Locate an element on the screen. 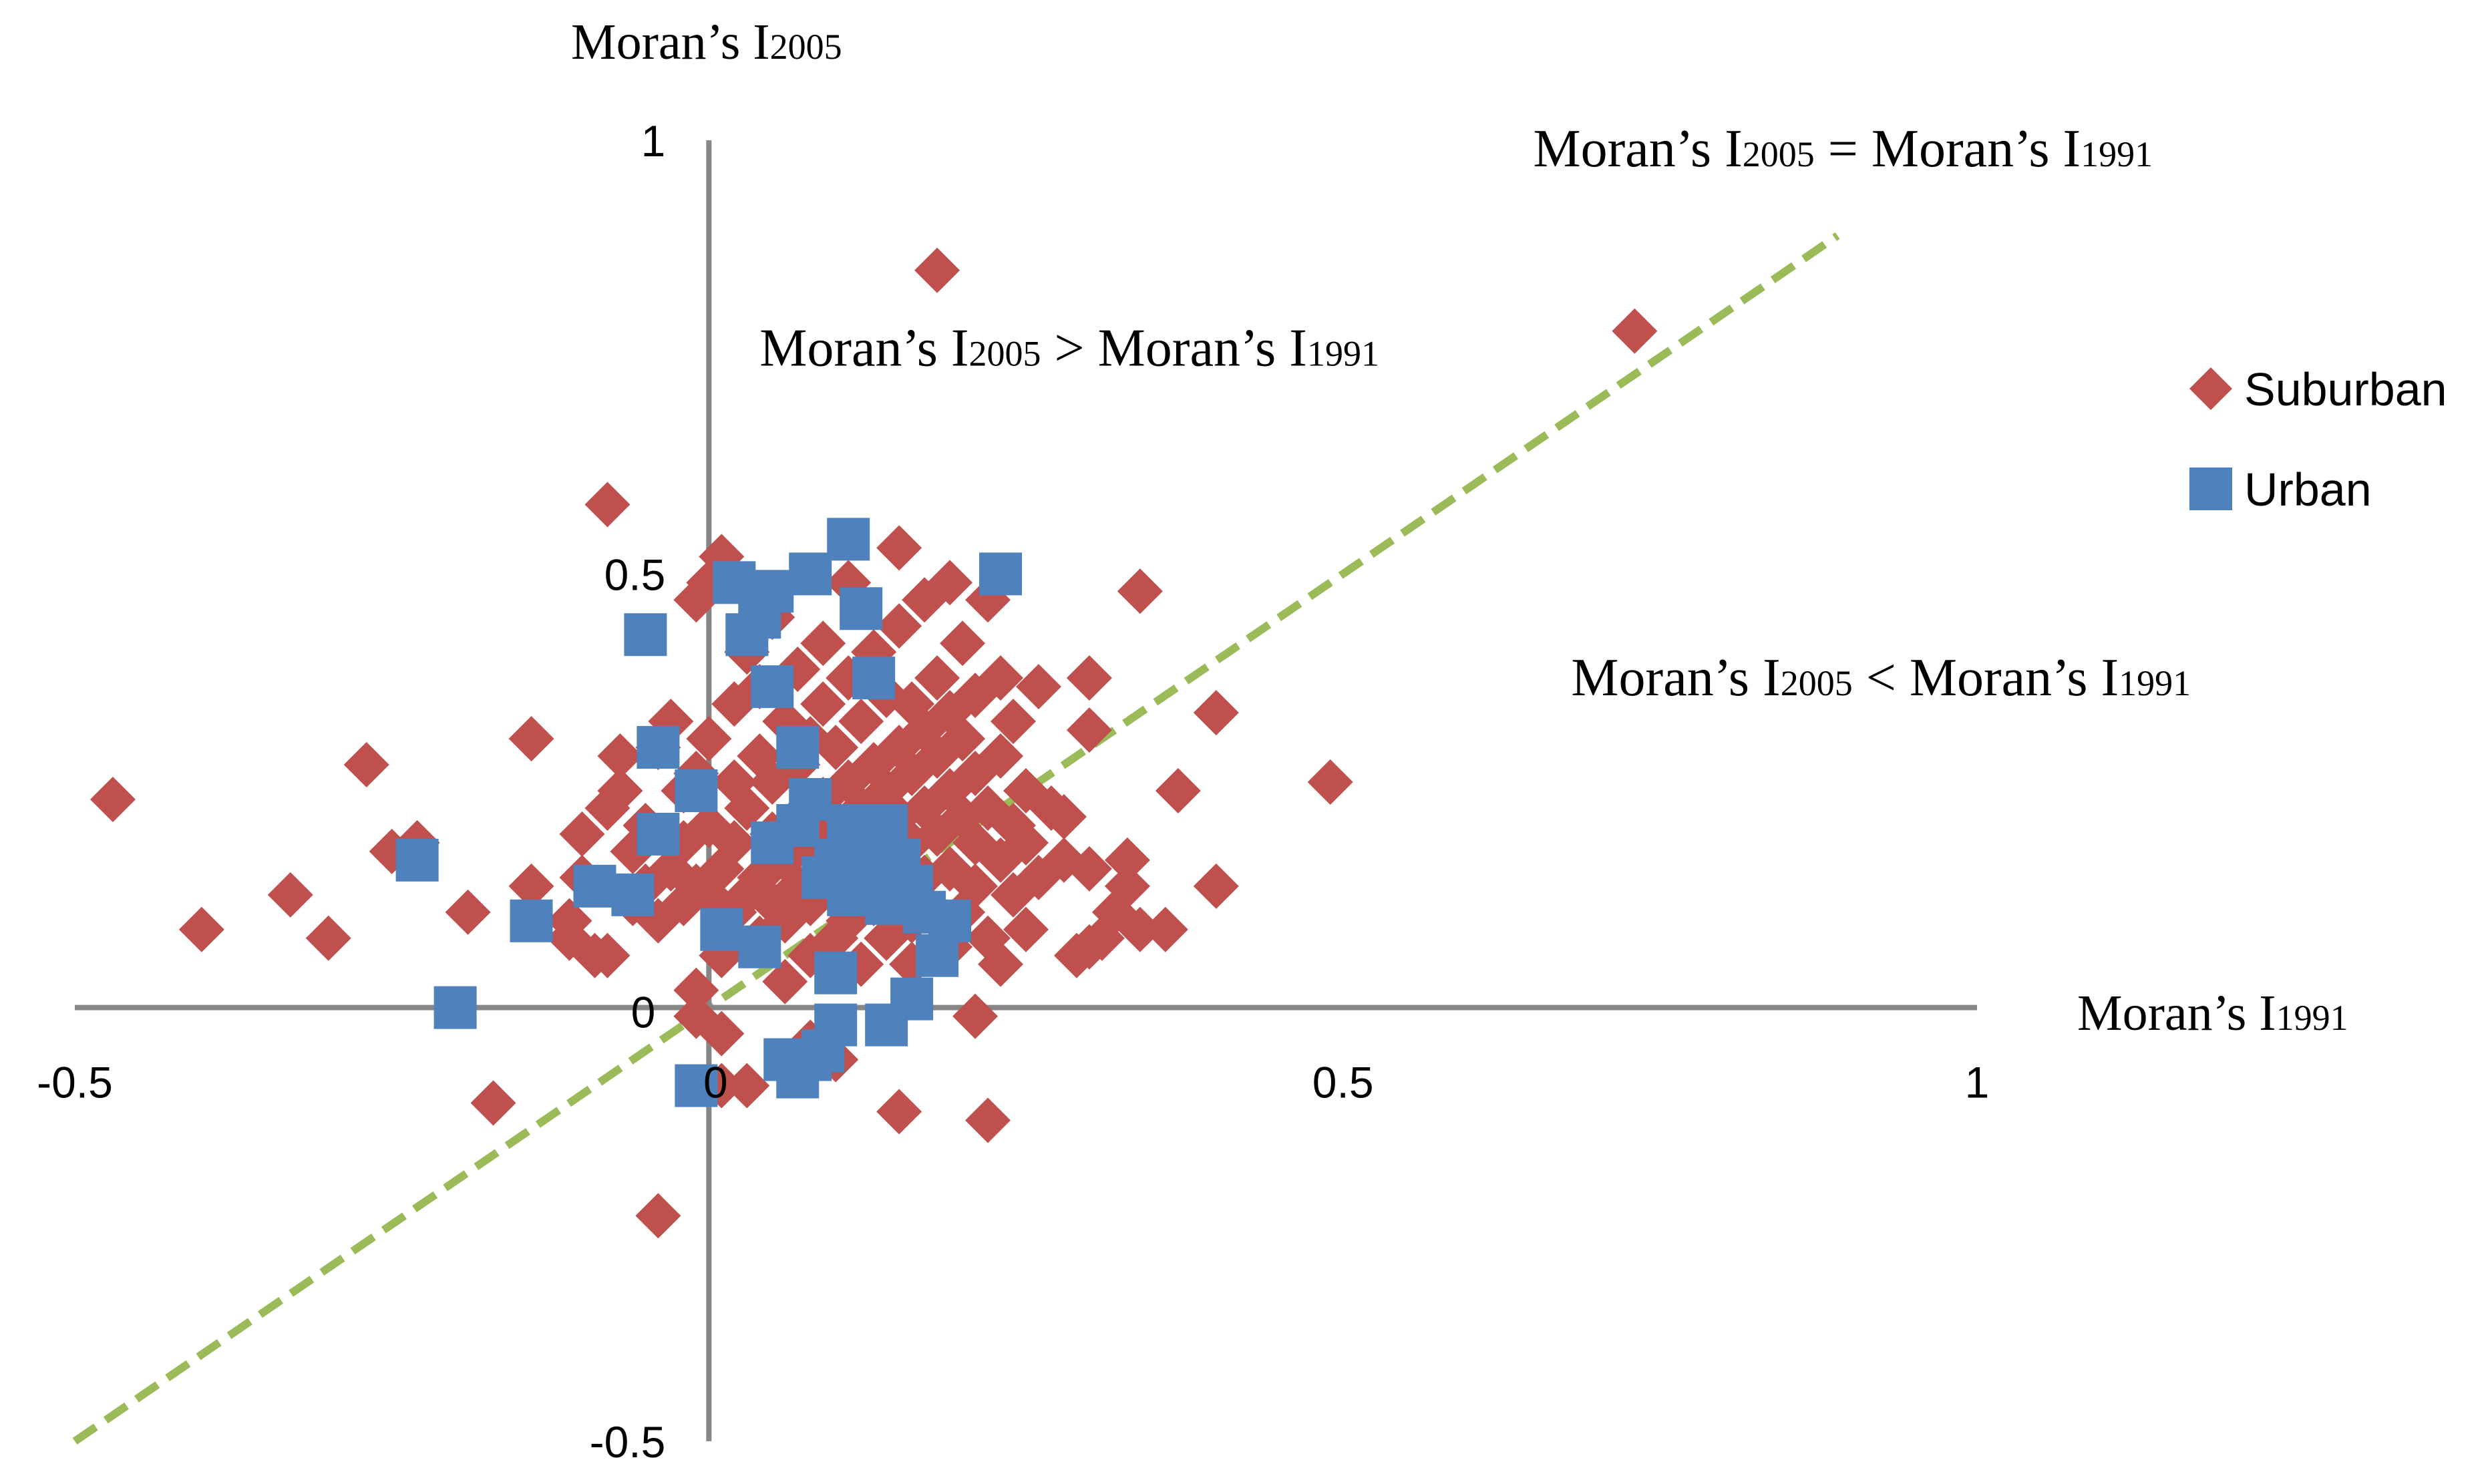  annotation-2: Moran’s I2005 > Moran’s I1991 is located at coordinates (1069, 348).